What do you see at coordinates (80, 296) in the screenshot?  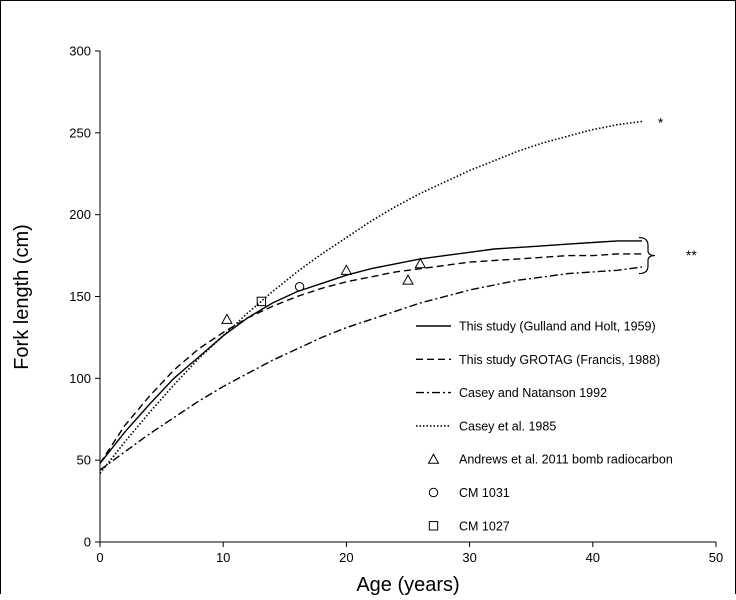 I see `y-tick-label: 150` at bounding box center [80, 296].